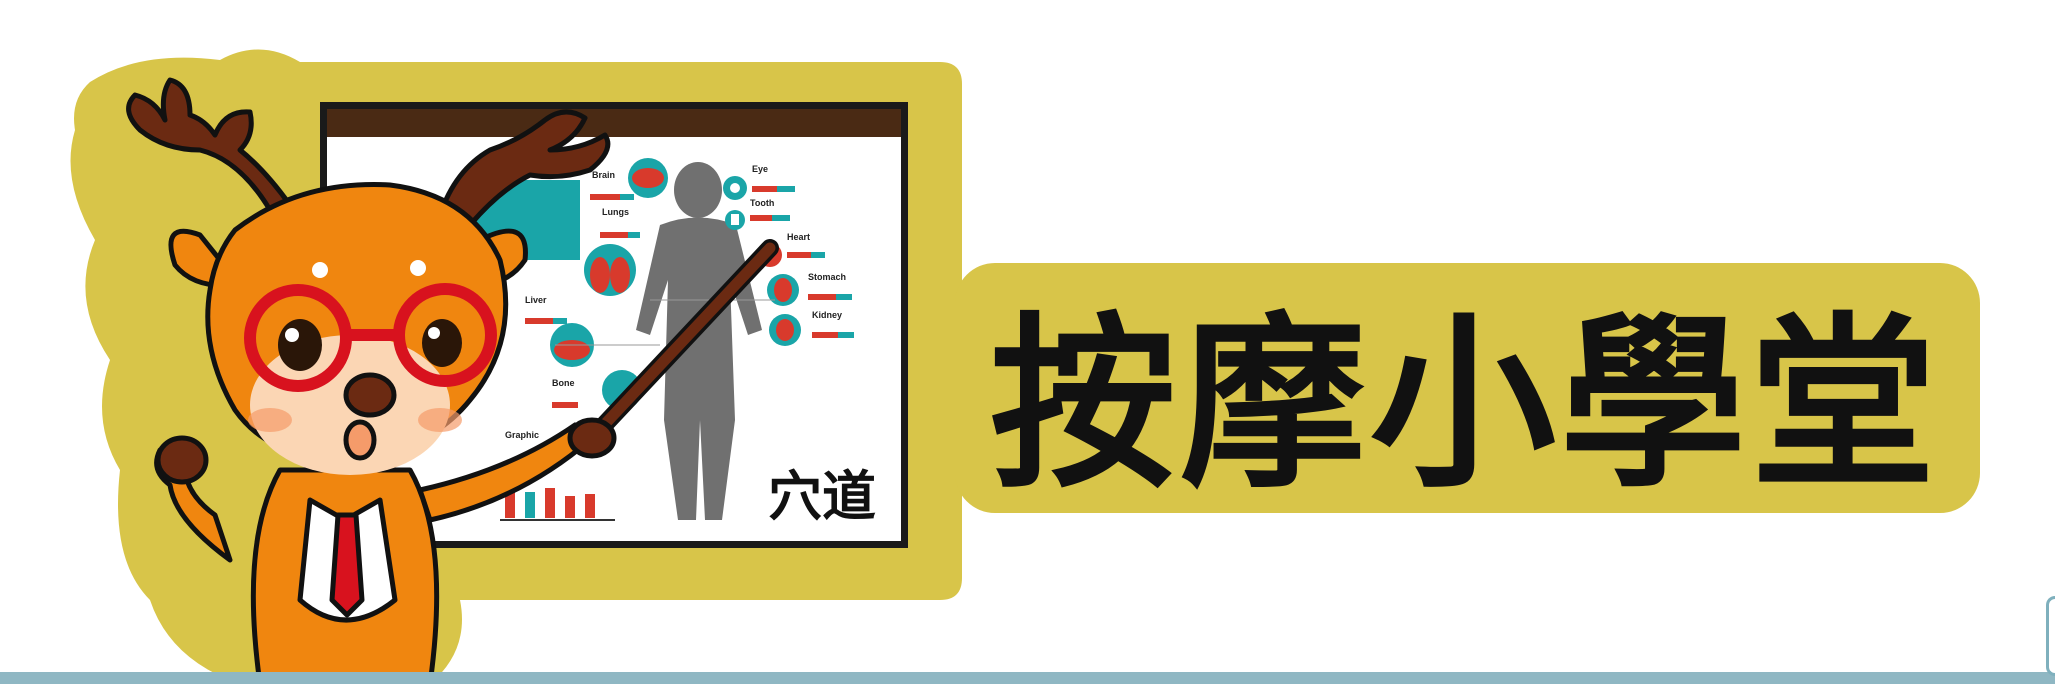 This screenshot has height=684, width=2055. I want to click on info-bars, so click(677, 353).